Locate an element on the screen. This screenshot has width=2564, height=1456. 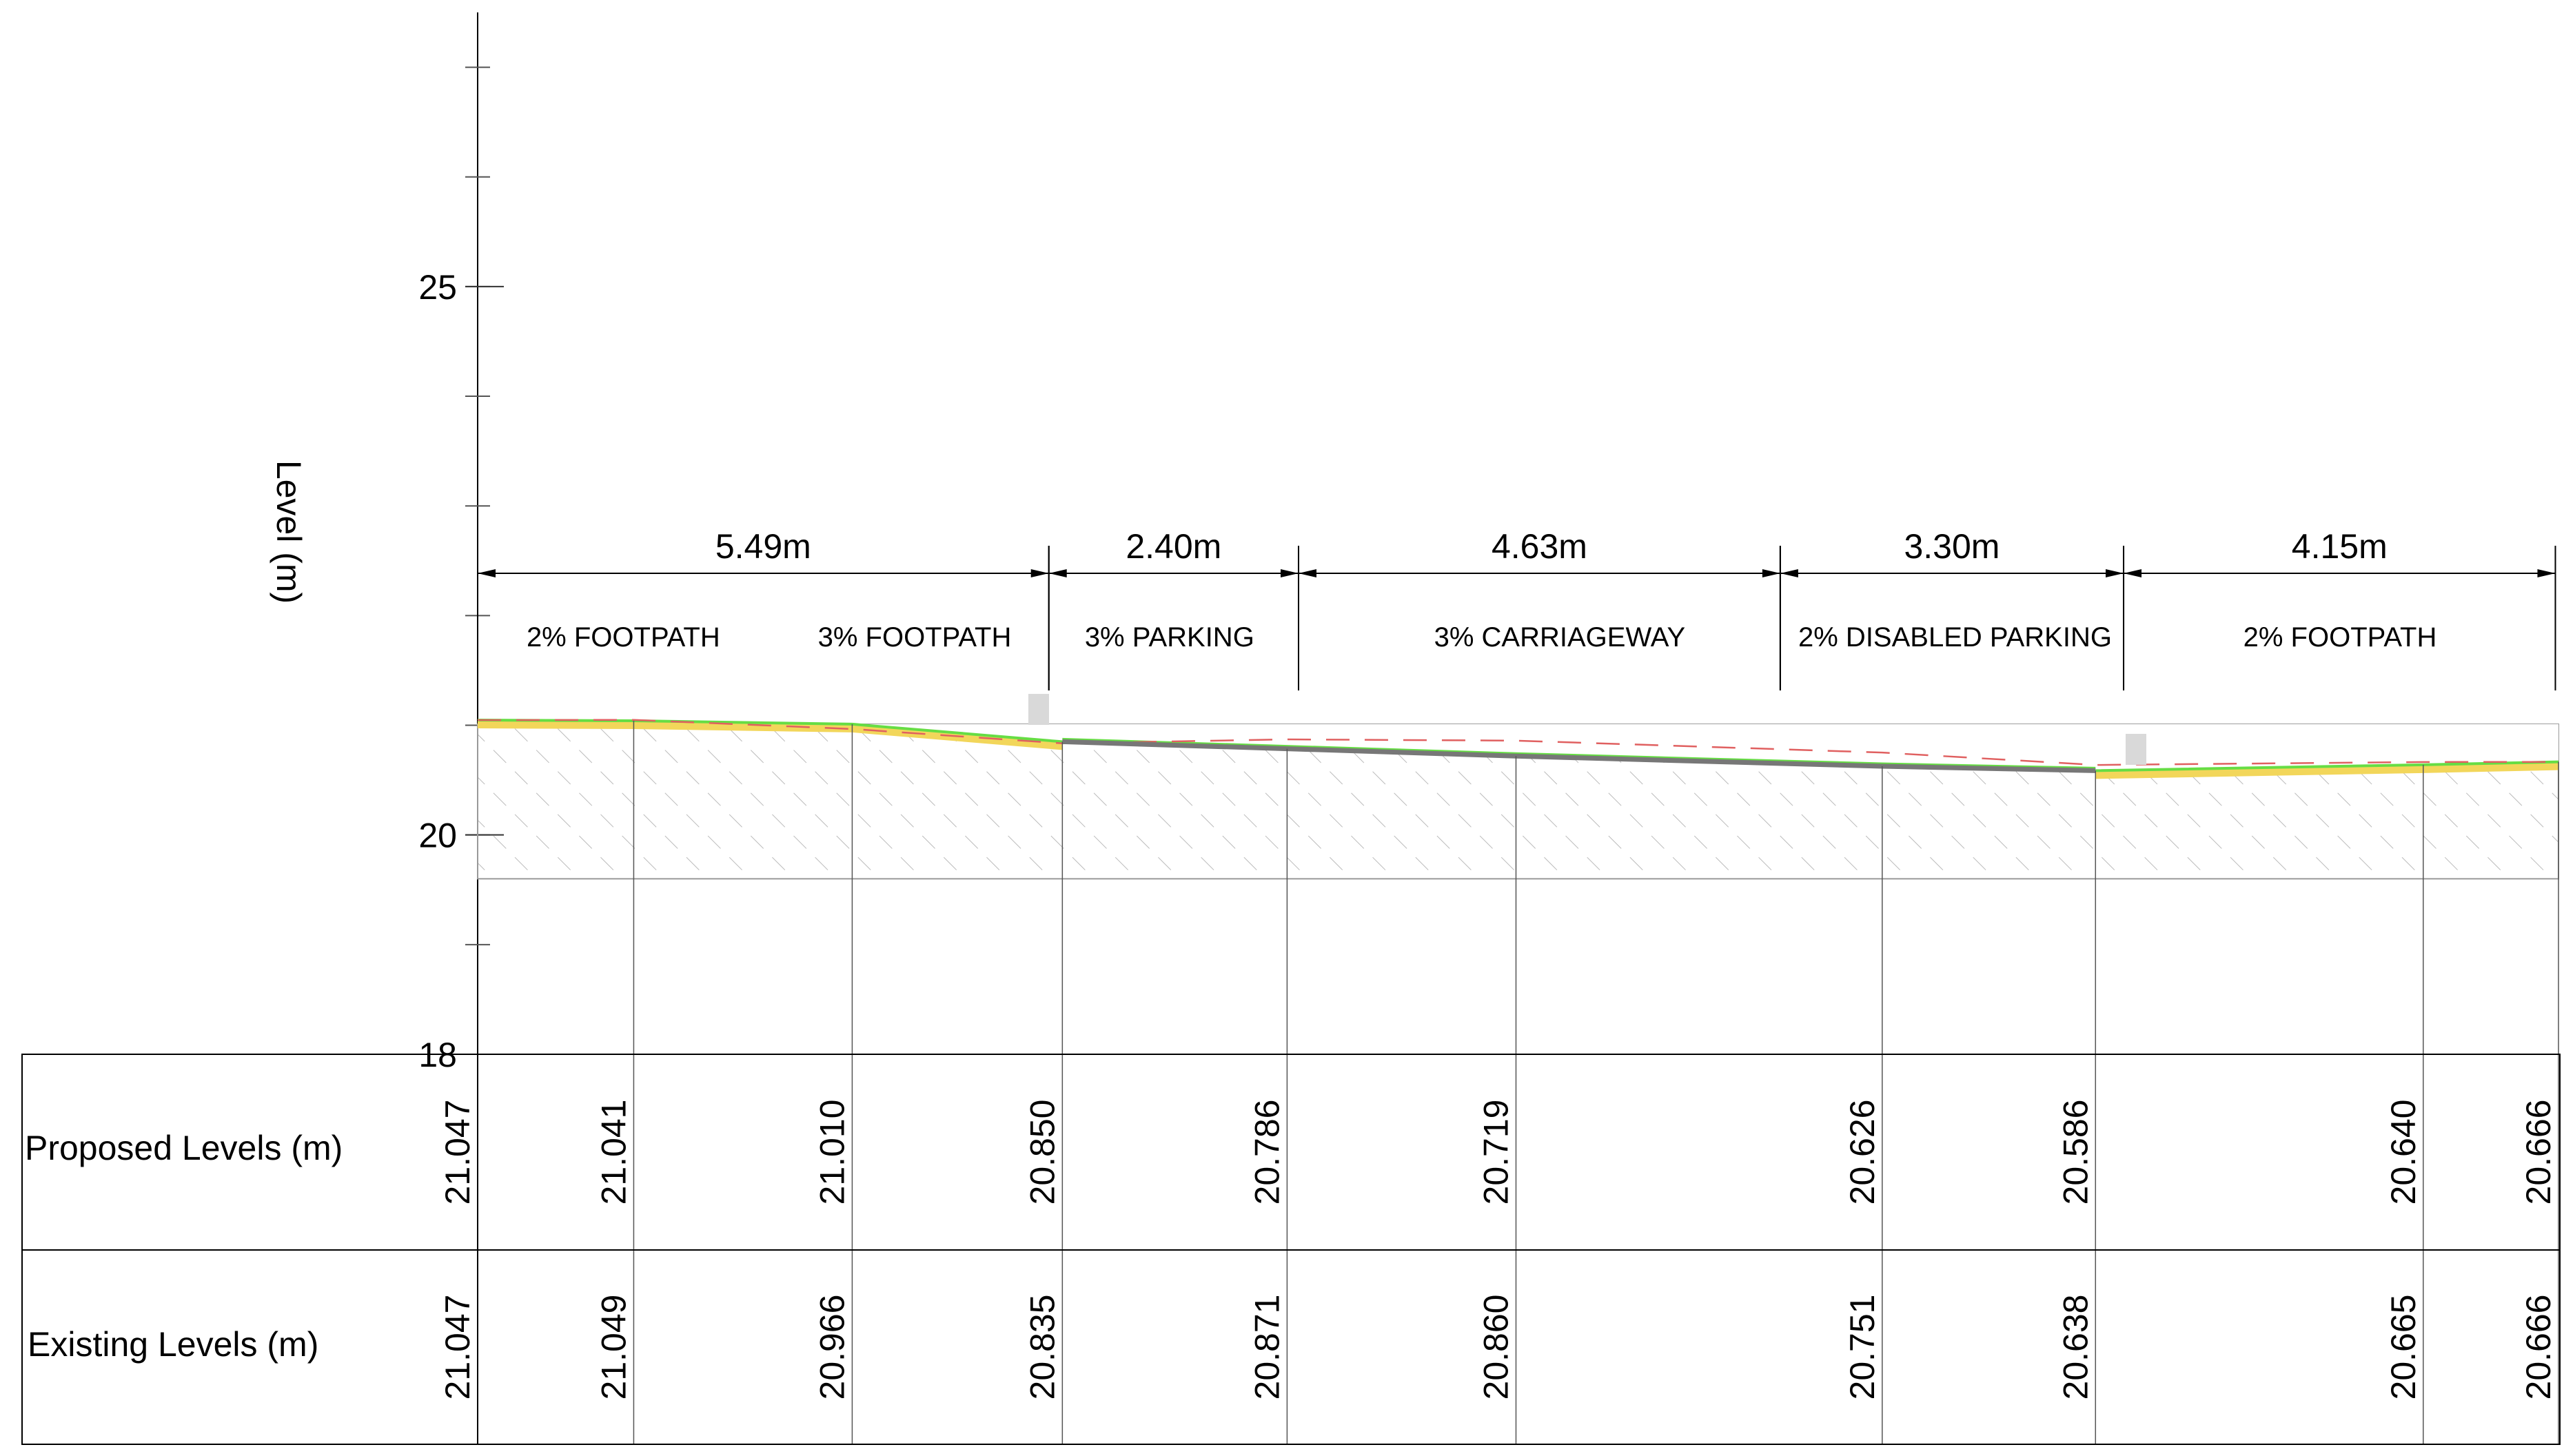
existing-level-value: 21.047 is located at coordinates (457, 1347).